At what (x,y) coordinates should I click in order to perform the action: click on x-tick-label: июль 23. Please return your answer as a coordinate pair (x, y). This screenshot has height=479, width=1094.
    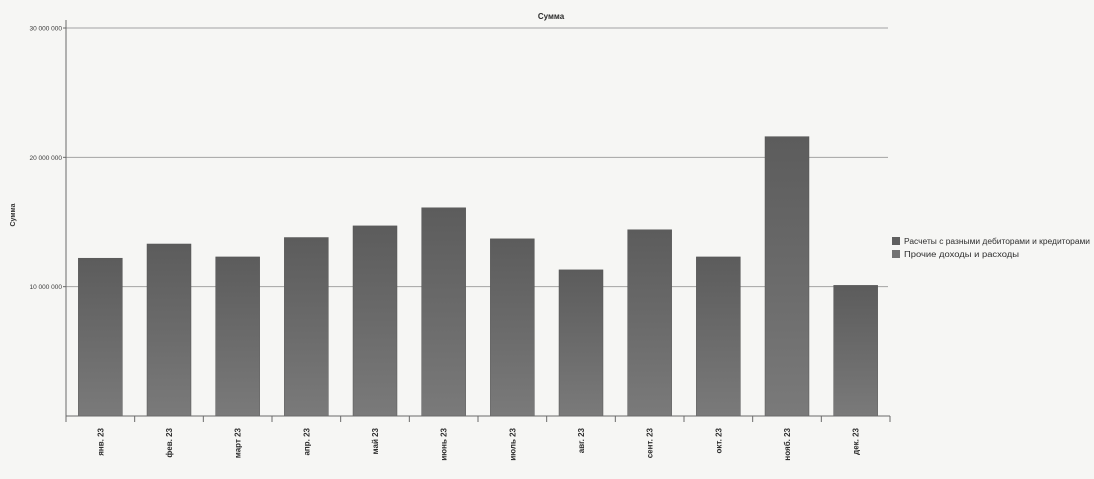
    Looking at the image, I should click on (512, 443).